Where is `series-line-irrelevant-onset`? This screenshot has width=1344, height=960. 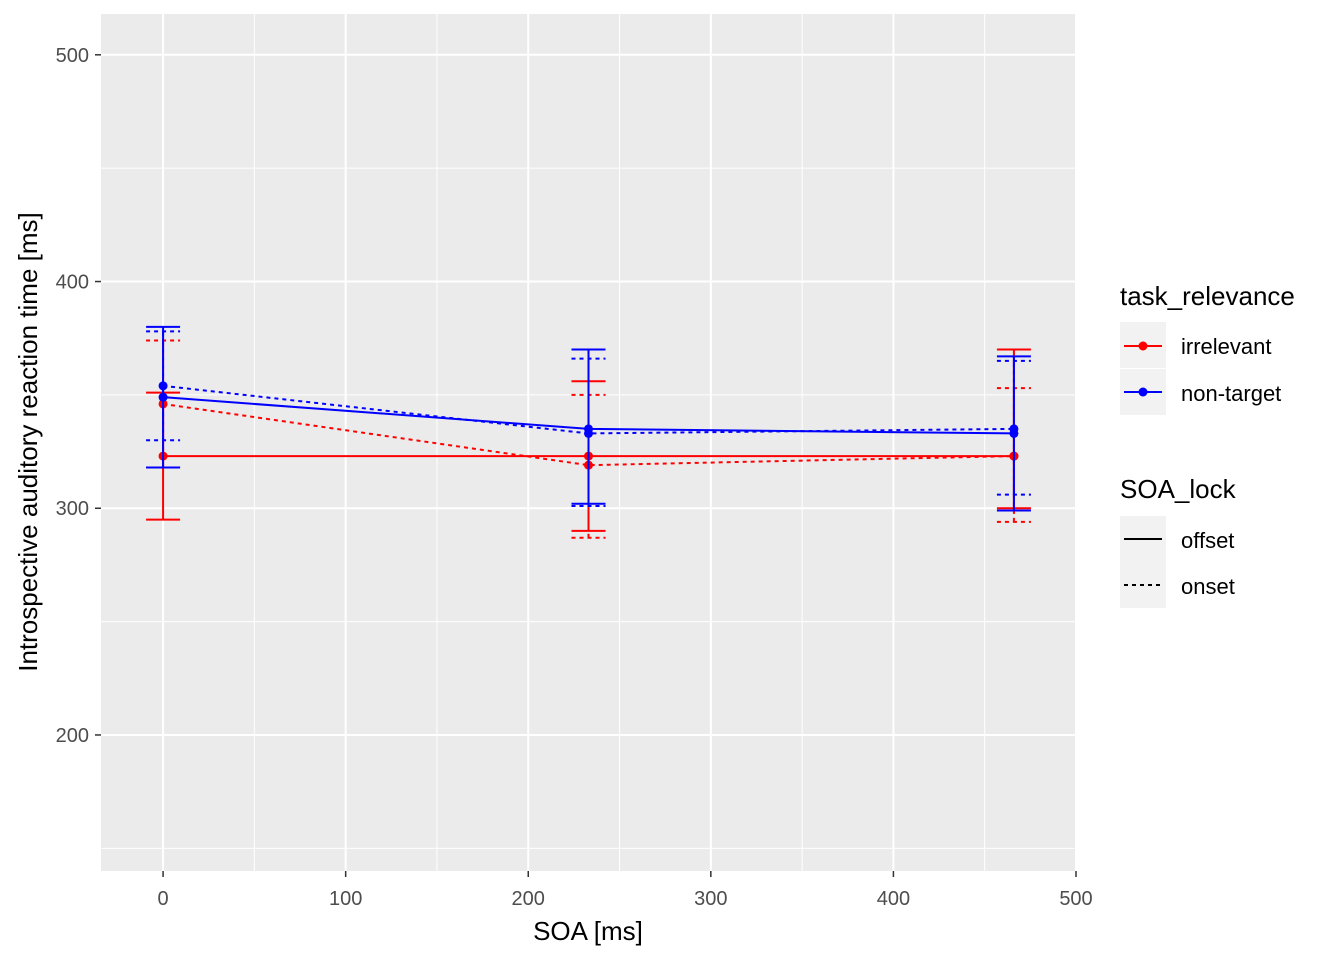 series-line-irrelevant-onset is located at coordinates (588, 434).